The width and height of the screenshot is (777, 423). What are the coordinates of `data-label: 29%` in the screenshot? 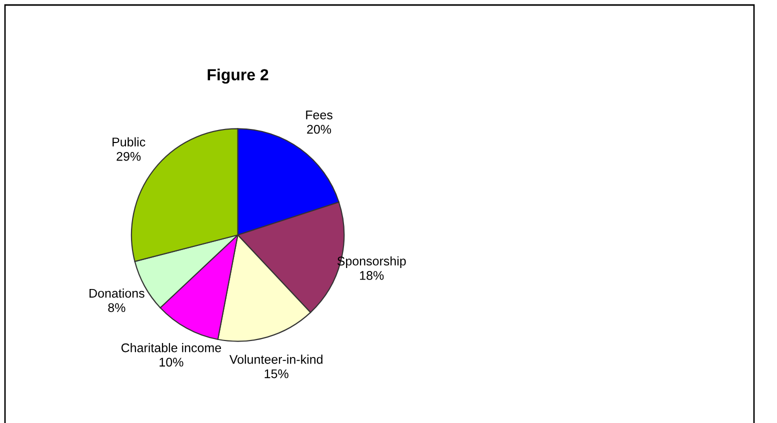 It's located at (128, 156).